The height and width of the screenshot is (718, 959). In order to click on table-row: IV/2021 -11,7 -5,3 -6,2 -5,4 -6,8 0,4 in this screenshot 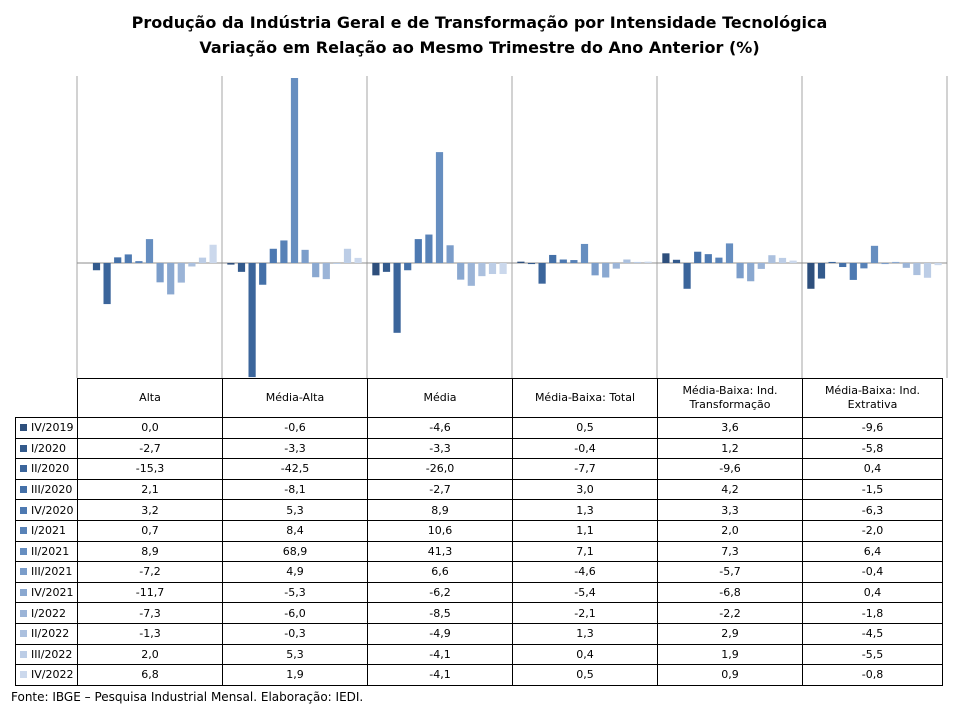, I will do `click(479, 592)`.